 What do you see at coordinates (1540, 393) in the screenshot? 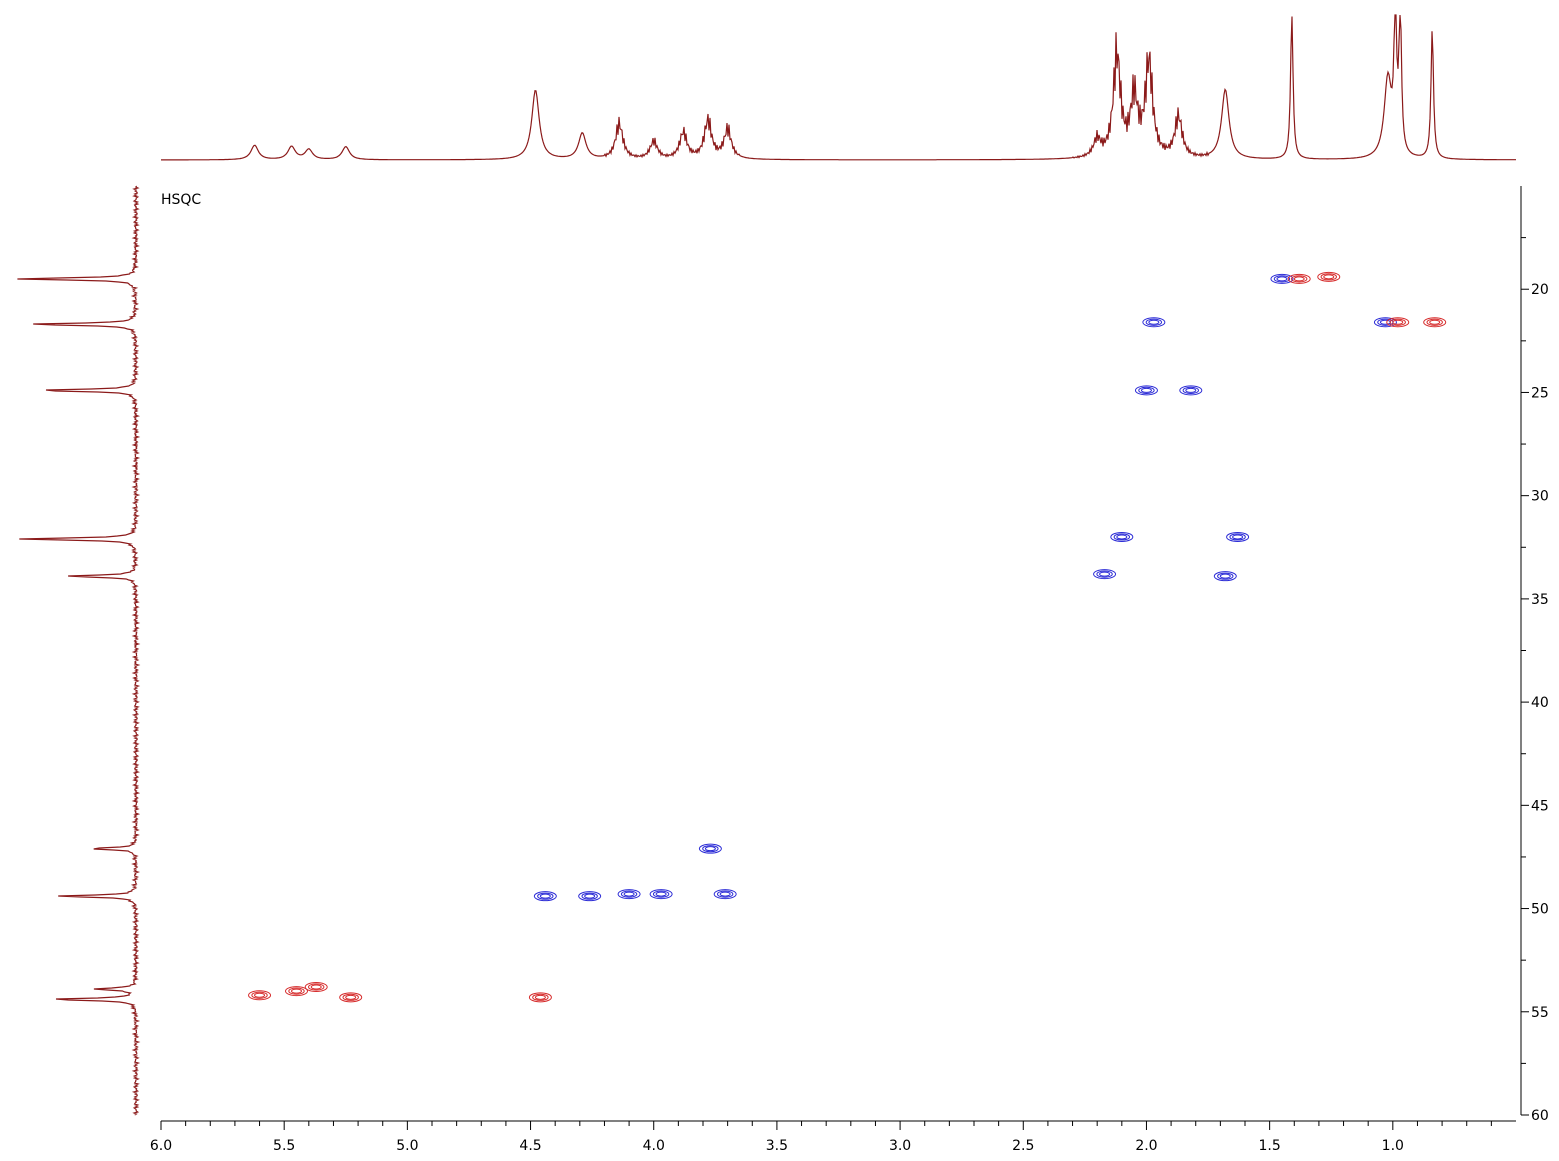
I see `y-tick-label: 25` at bounding box center [1540, 393].